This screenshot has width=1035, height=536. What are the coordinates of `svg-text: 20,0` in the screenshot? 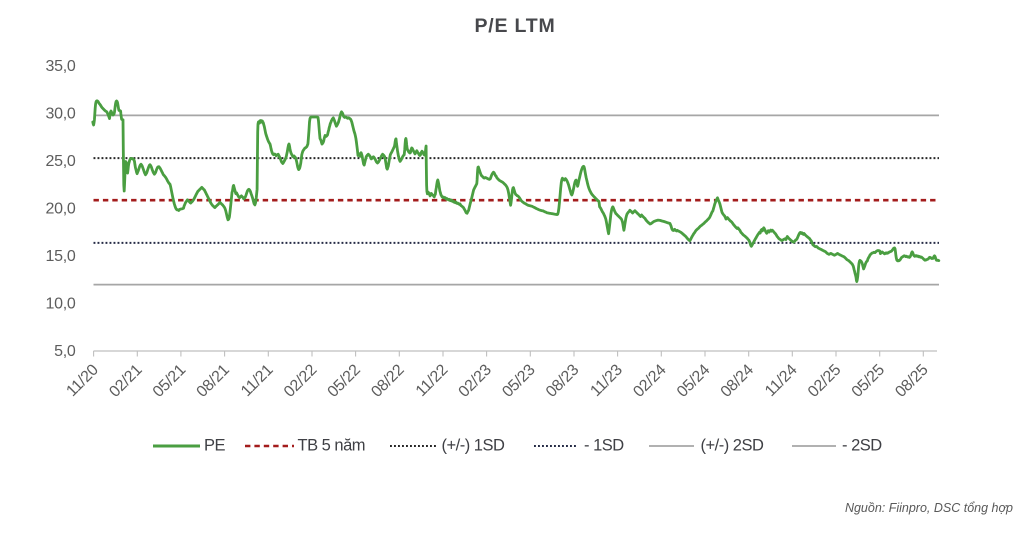 It's located at (61, 208).